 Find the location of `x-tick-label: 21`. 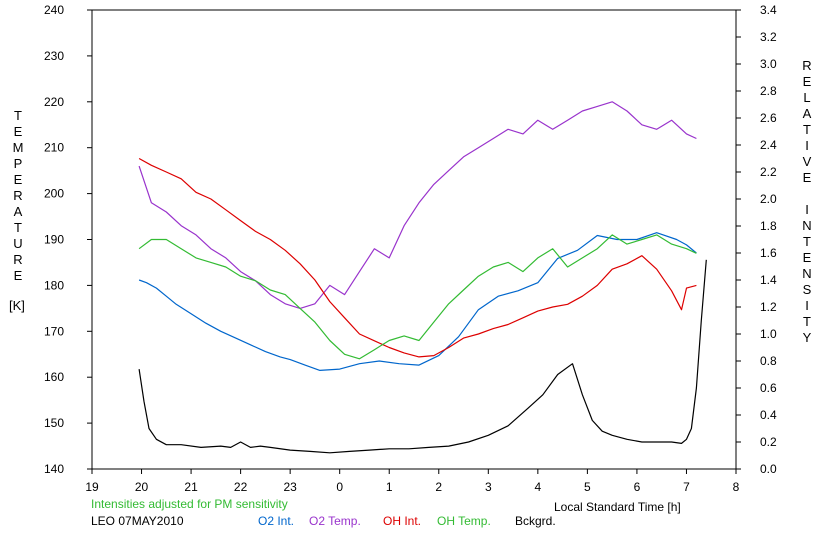

x-tick-label: 21 is located at coordinates (191, 487).